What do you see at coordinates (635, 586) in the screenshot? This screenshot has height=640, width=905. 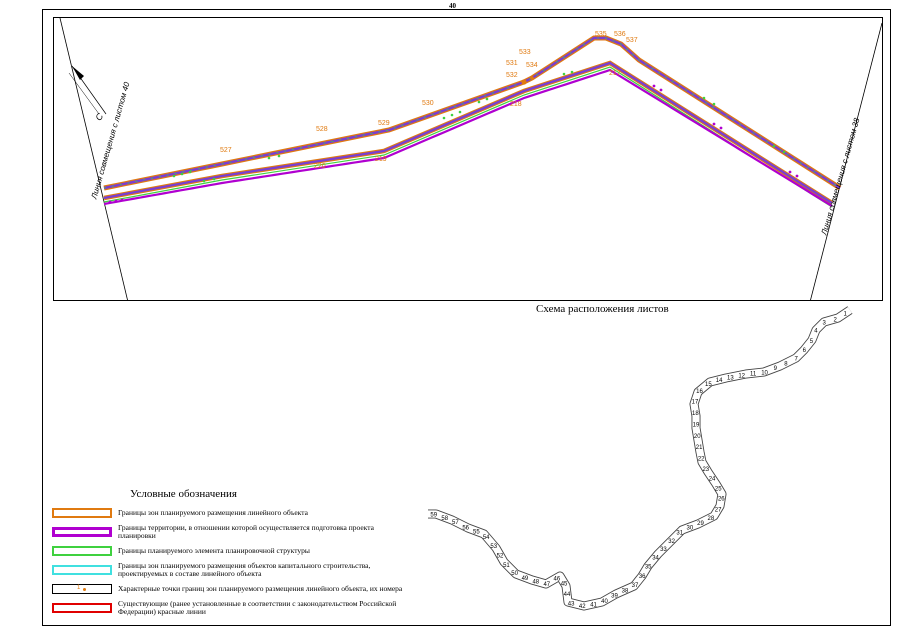 I see `sheet-label-37: 37` at bounding box center [635, 586].